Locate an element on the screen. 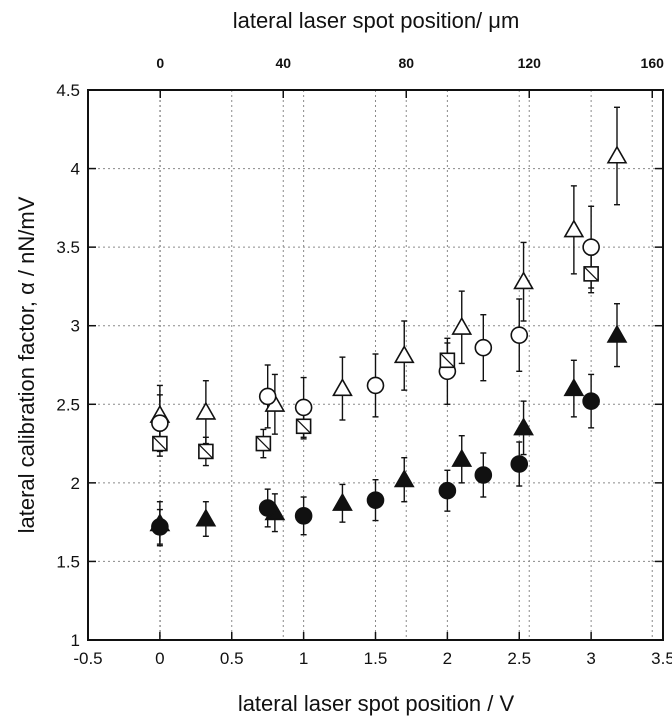 The width and height of the screenshot is (672, 724). y-tick-label: 1.5 is located at coordinates (68, 561).